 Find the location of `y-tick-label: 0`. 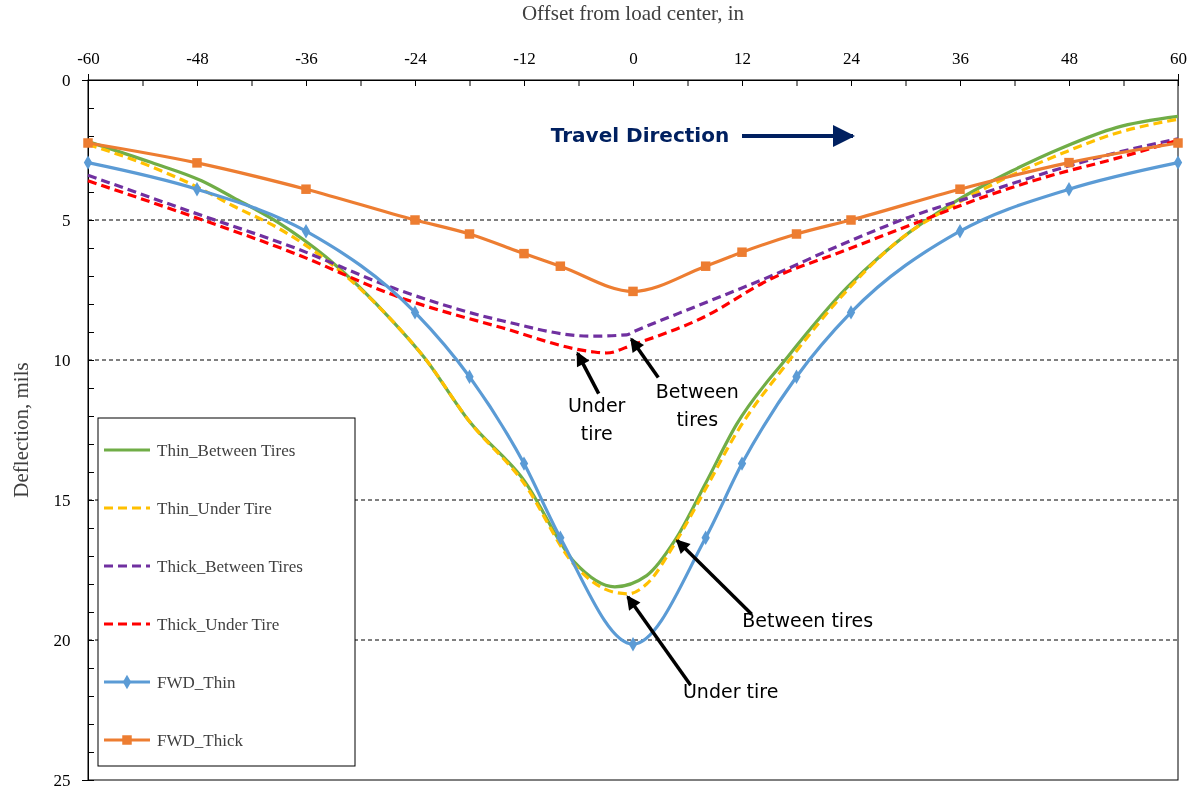

y-tick-label: 0 is located at coordinates (66, 80).